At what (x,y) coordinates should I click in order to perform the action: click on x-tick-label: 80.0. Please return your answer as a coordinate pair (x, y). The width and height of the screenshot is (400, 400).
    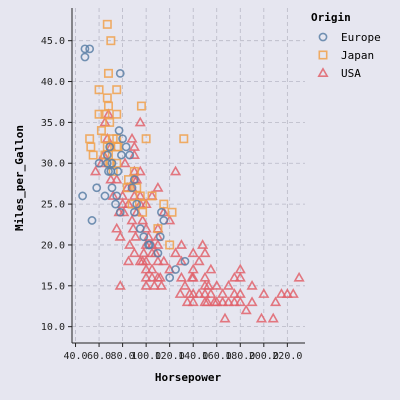
    Looking at the image, I should click on (123, 356).